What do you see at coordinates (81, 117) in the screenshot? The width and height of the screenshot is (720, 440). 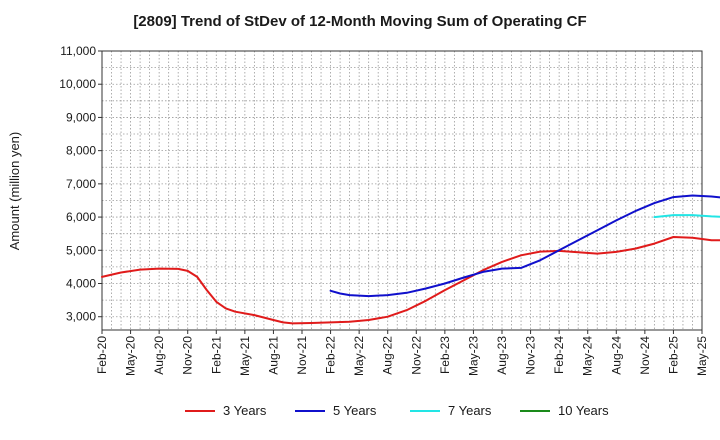 I see `y-tick-label: 9,000` at bounding box center [81, 117].